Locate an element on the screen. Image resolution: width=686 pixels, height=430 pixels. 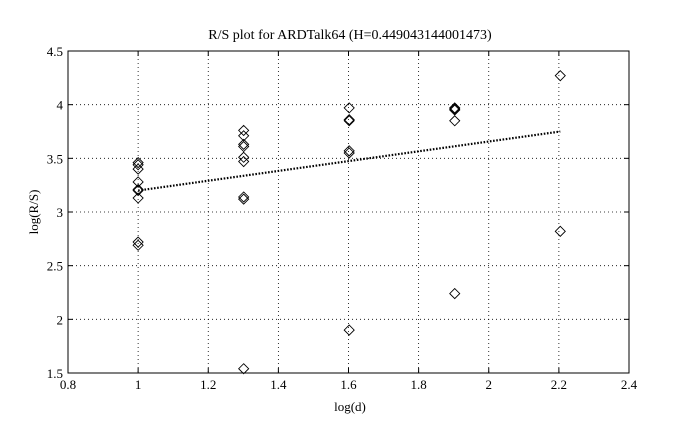
fit-line is located at coordinates (349, 161).